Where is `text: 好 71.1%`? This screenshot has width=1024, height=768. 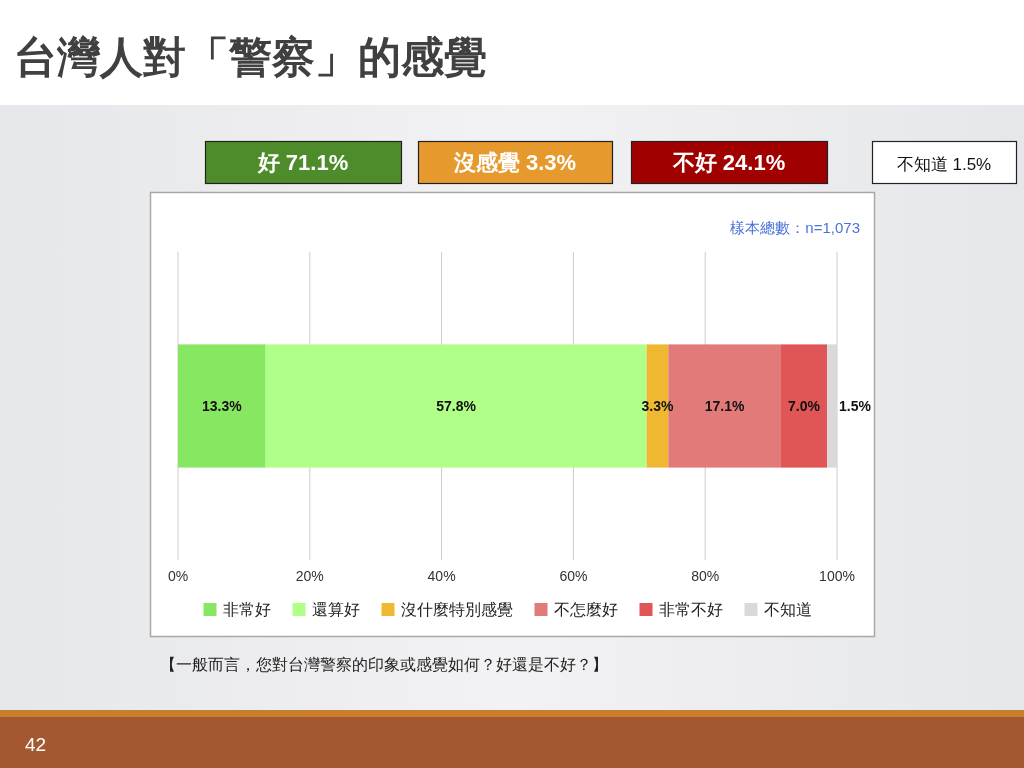
text: 好 71.1% is located at coordinates (302, 162).